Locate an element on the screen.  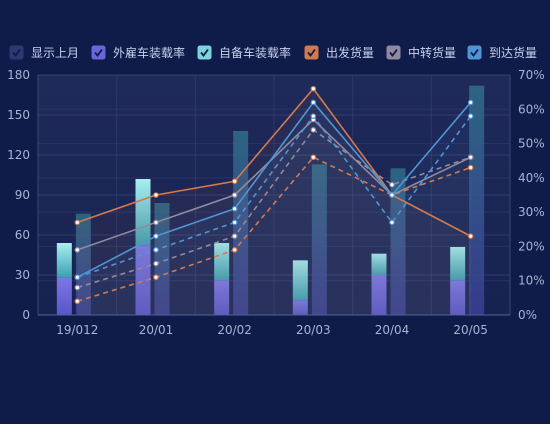
y-left-tick-label: 30 is located at coordinates (22, 275).